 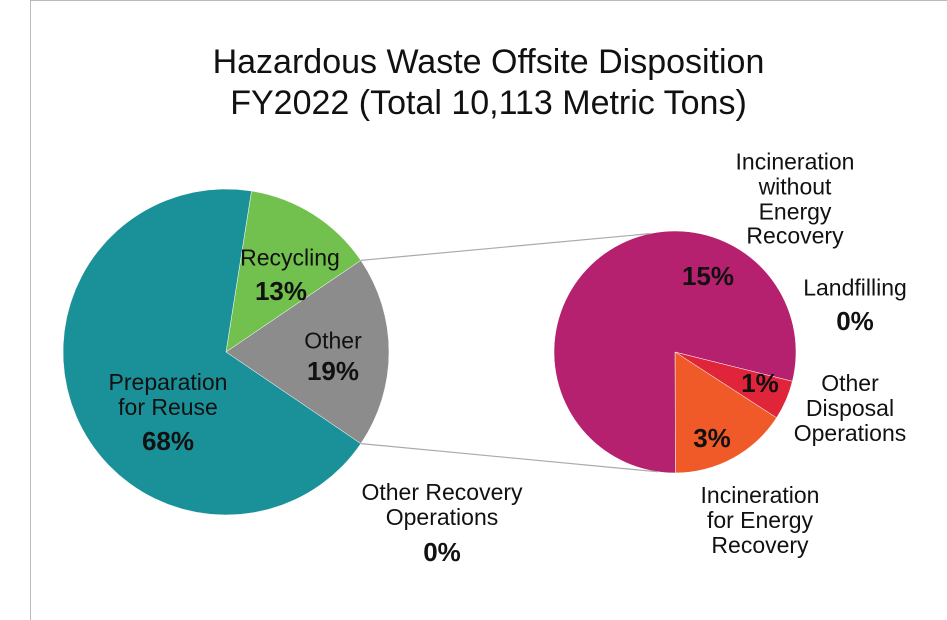 What do you see at coordinates (333, 340) in the screenshot?
I see `slice-label: Other` at bounding box center [333, 340].